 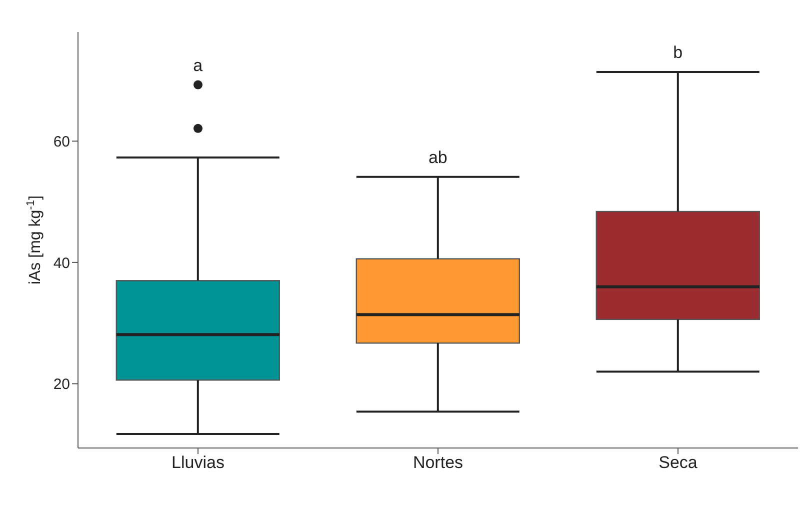 What do you see at coordinates (61, 141) in the screenshot?
I see `y-tick-label: 60` at bounding box center [61, 141].